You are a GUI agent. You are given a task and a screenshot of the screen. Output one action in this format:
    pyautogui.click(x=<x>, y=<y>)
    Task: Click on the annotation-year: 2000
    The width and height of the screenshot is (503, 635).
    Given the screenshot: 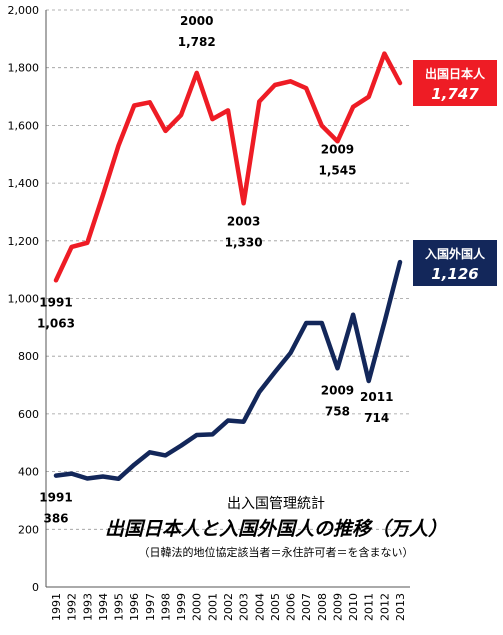 What is the action you would take?
    pyautogui.click(x=196, y=21)
    